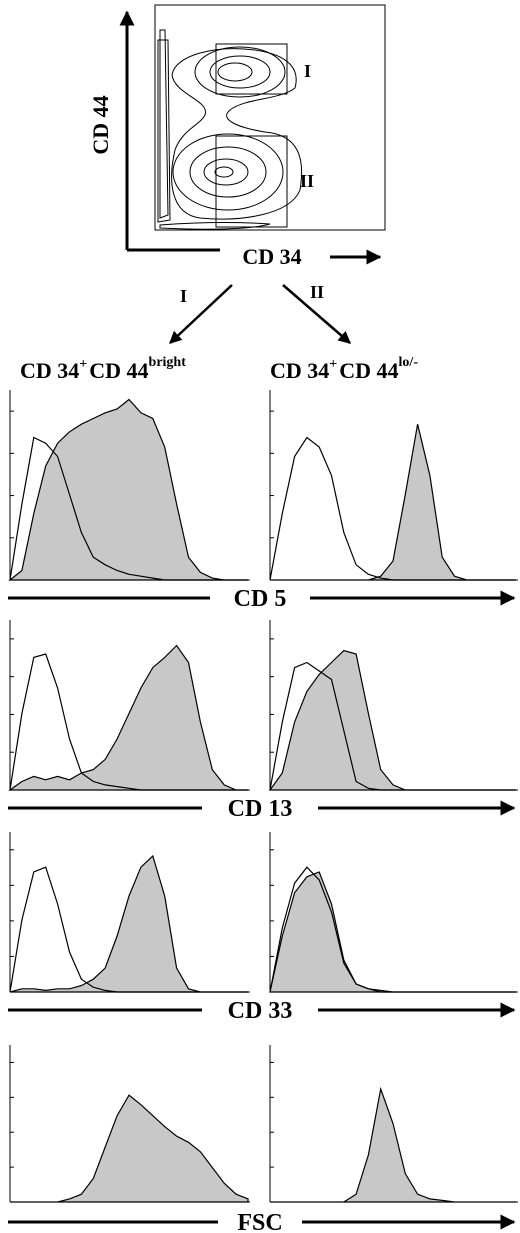  I want to click on y-axis-label: CD 44, so click(100, 124).